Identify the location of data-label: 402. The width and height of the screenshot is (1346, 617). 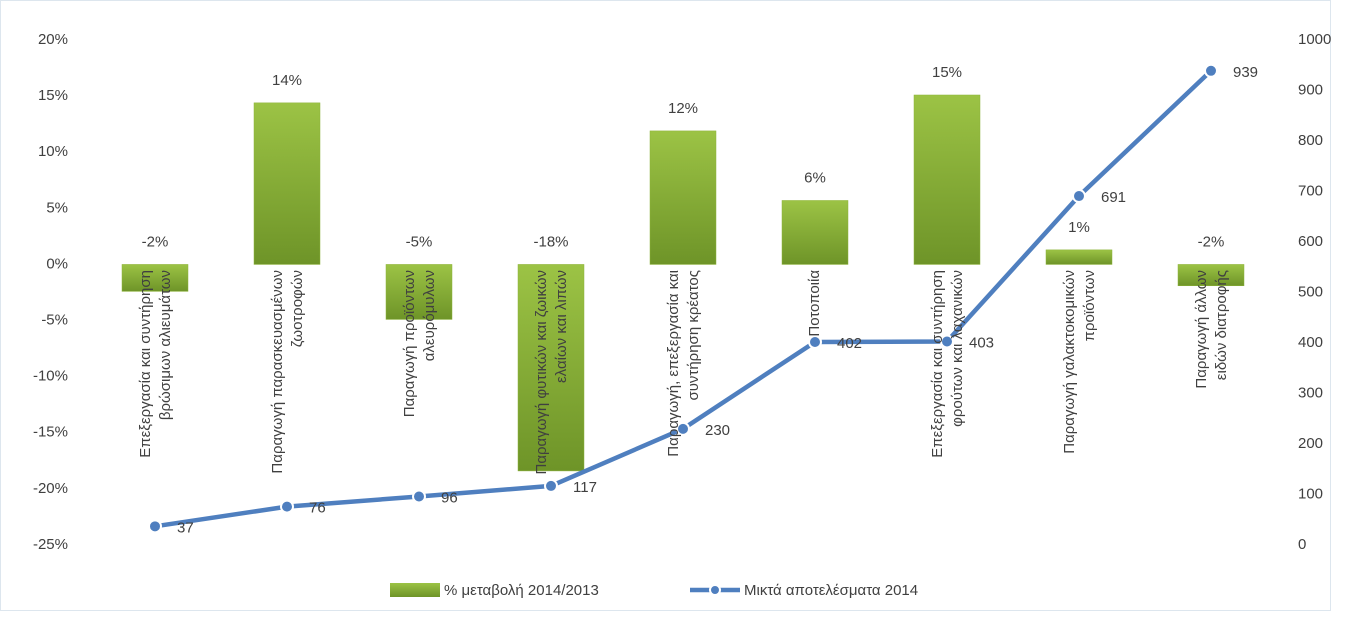
(849, 343).